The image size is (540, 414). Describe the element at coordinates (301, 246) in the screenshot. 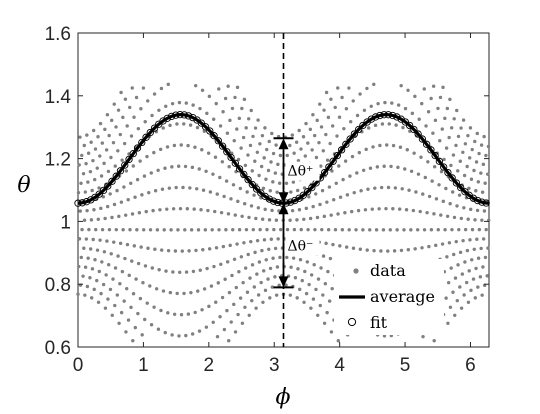

I see `delta-minus-label: Δθ⁻` at that location.